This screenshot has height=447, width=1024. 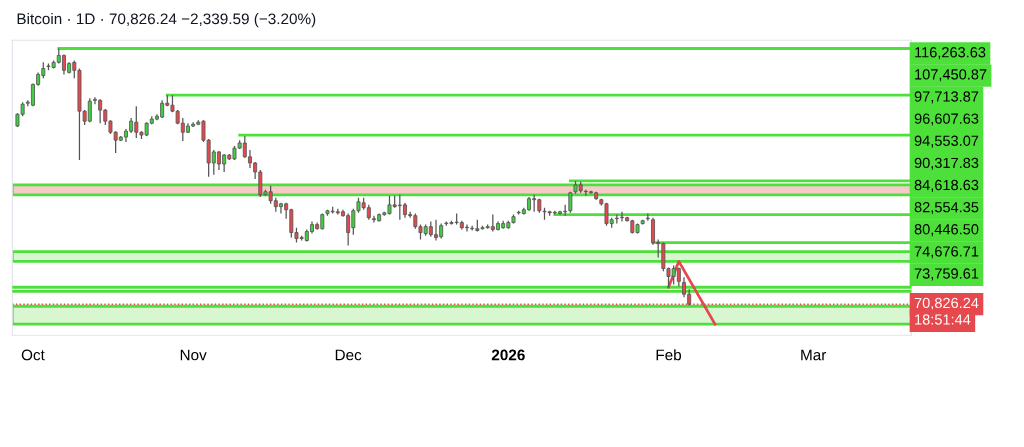 What do you see at coordinates (946, 303) in the screenshot?
I see `text: 70,826.24` at bounding box center [946, 303].